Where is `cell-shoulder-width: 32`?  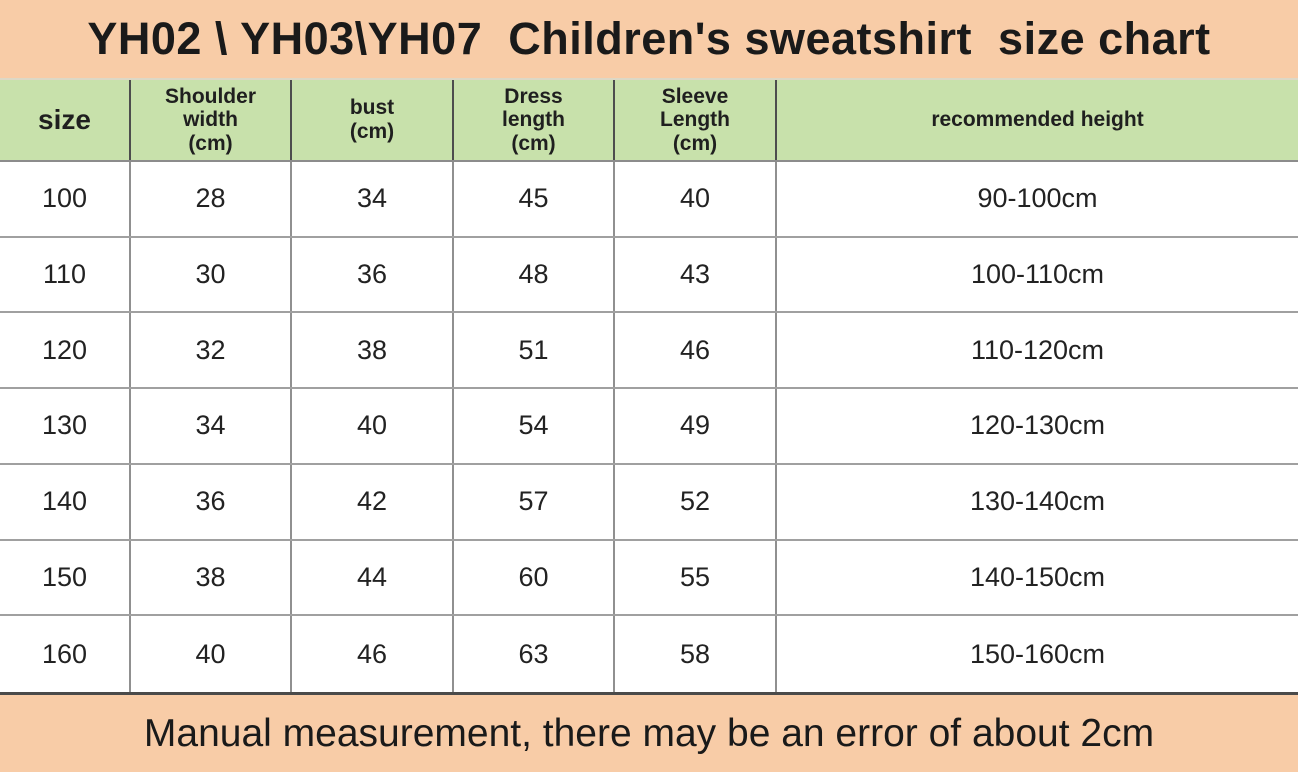
cell-shoulder-width: 32 is located at coordinates (211, 350).